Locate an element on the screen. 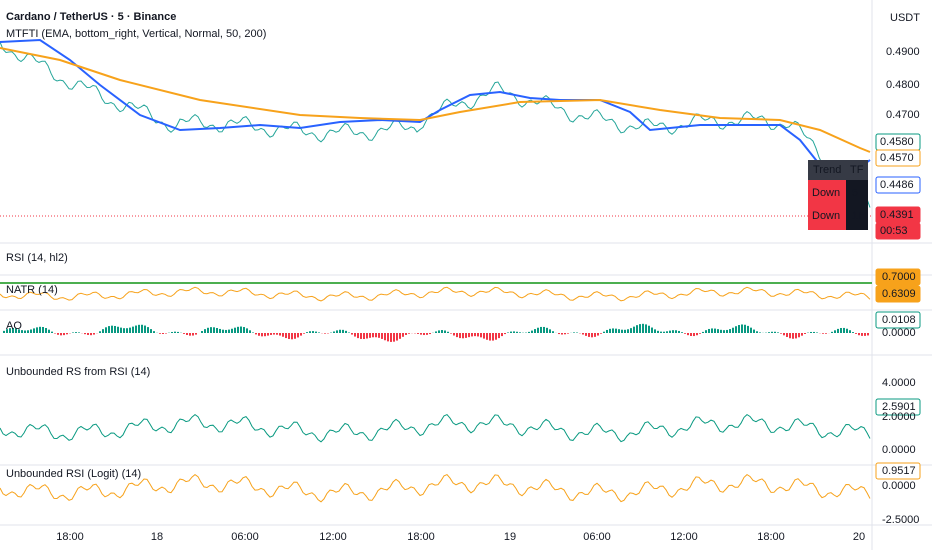 The height and width of the screenshot is (550, 932). symbol-title: Cardano / TetherUS · 5 · Binance is located at coordinates (91, 17).